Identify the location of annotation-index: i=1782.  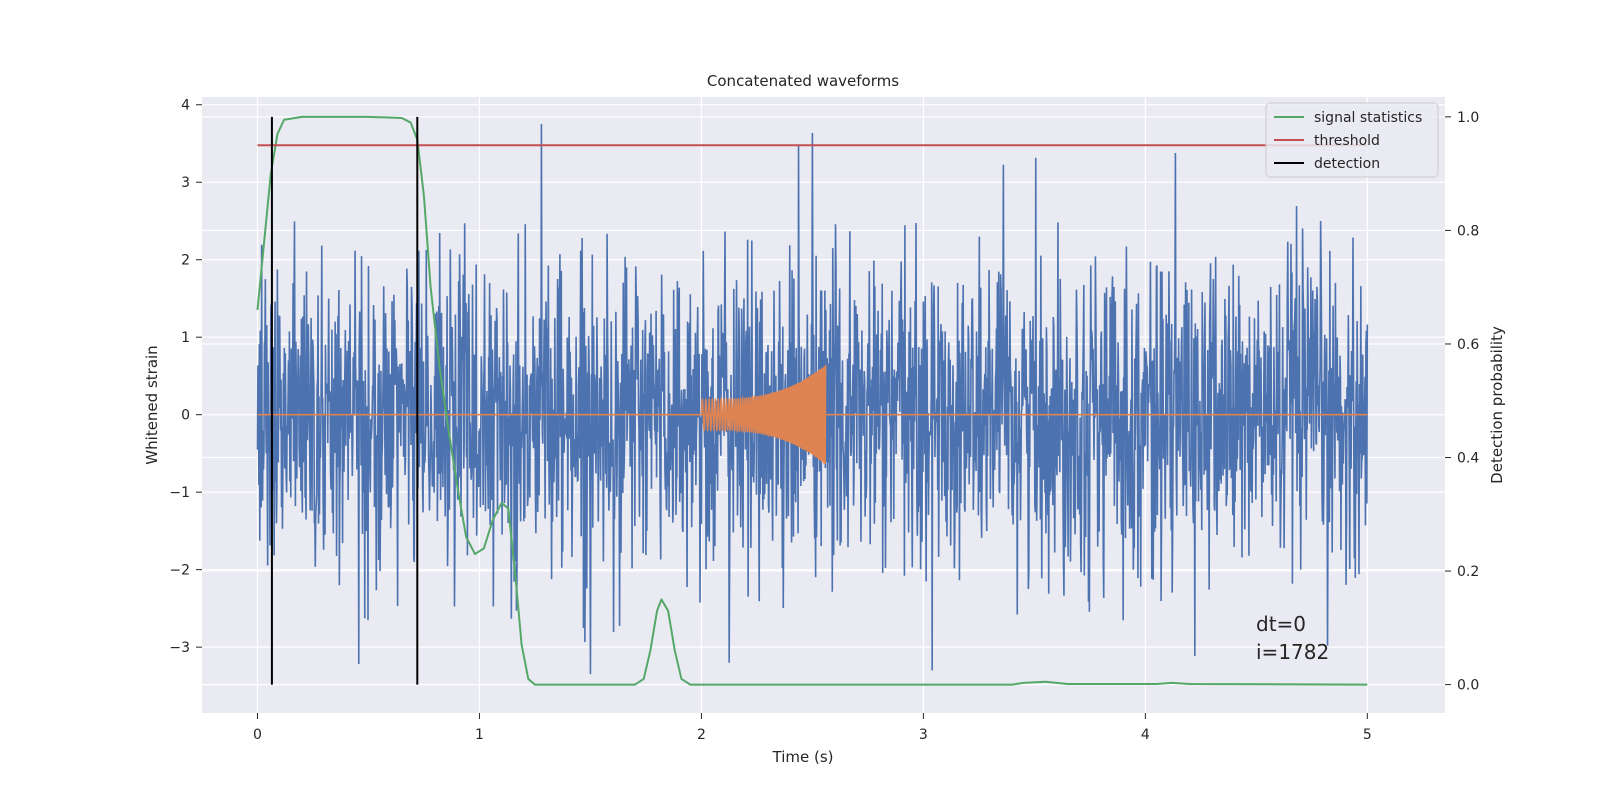
(1292, 652).